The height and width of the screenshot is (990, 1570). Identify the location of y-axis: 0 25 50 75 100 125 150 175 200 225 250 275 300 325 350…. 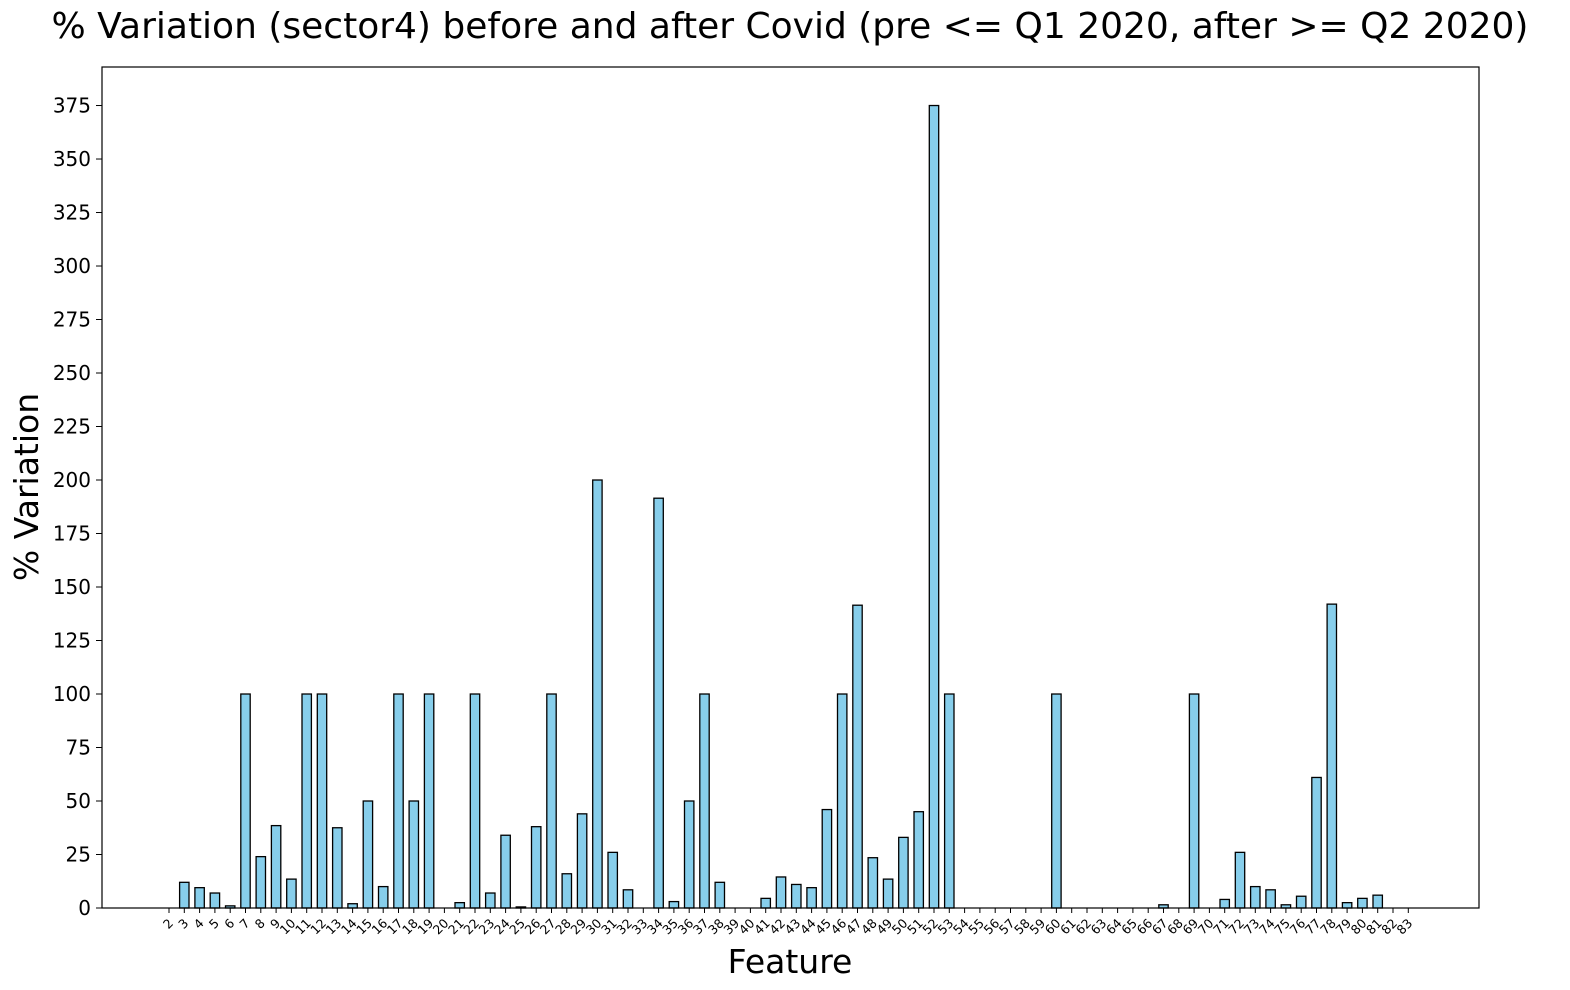
(77, 507).